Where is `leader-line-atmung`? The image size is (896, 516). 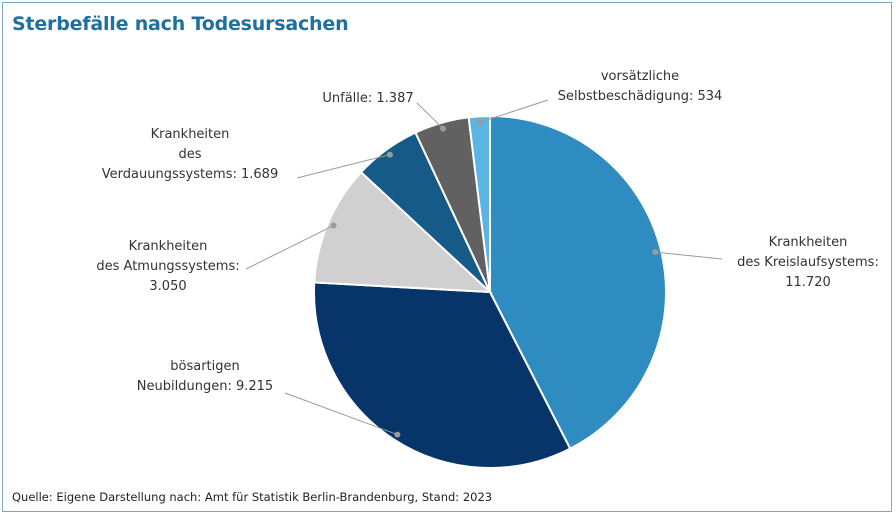
leader-line-atmung is located at coordinates (289, 247).